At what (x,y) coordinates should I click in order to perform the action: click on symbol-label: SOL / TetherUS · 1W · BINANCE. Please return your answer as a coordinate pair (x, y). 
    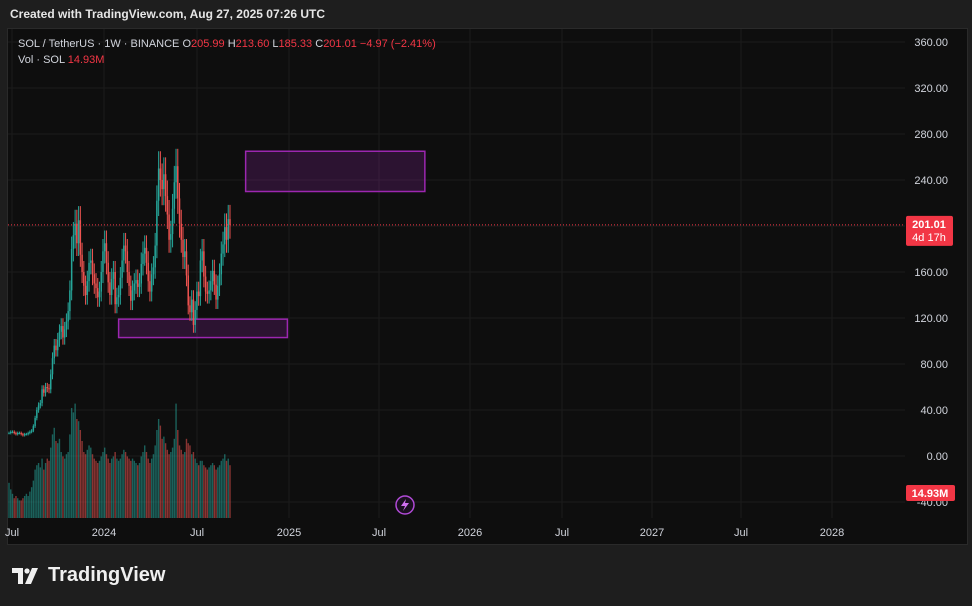
    Looking at the image, I should click on (99, 44).